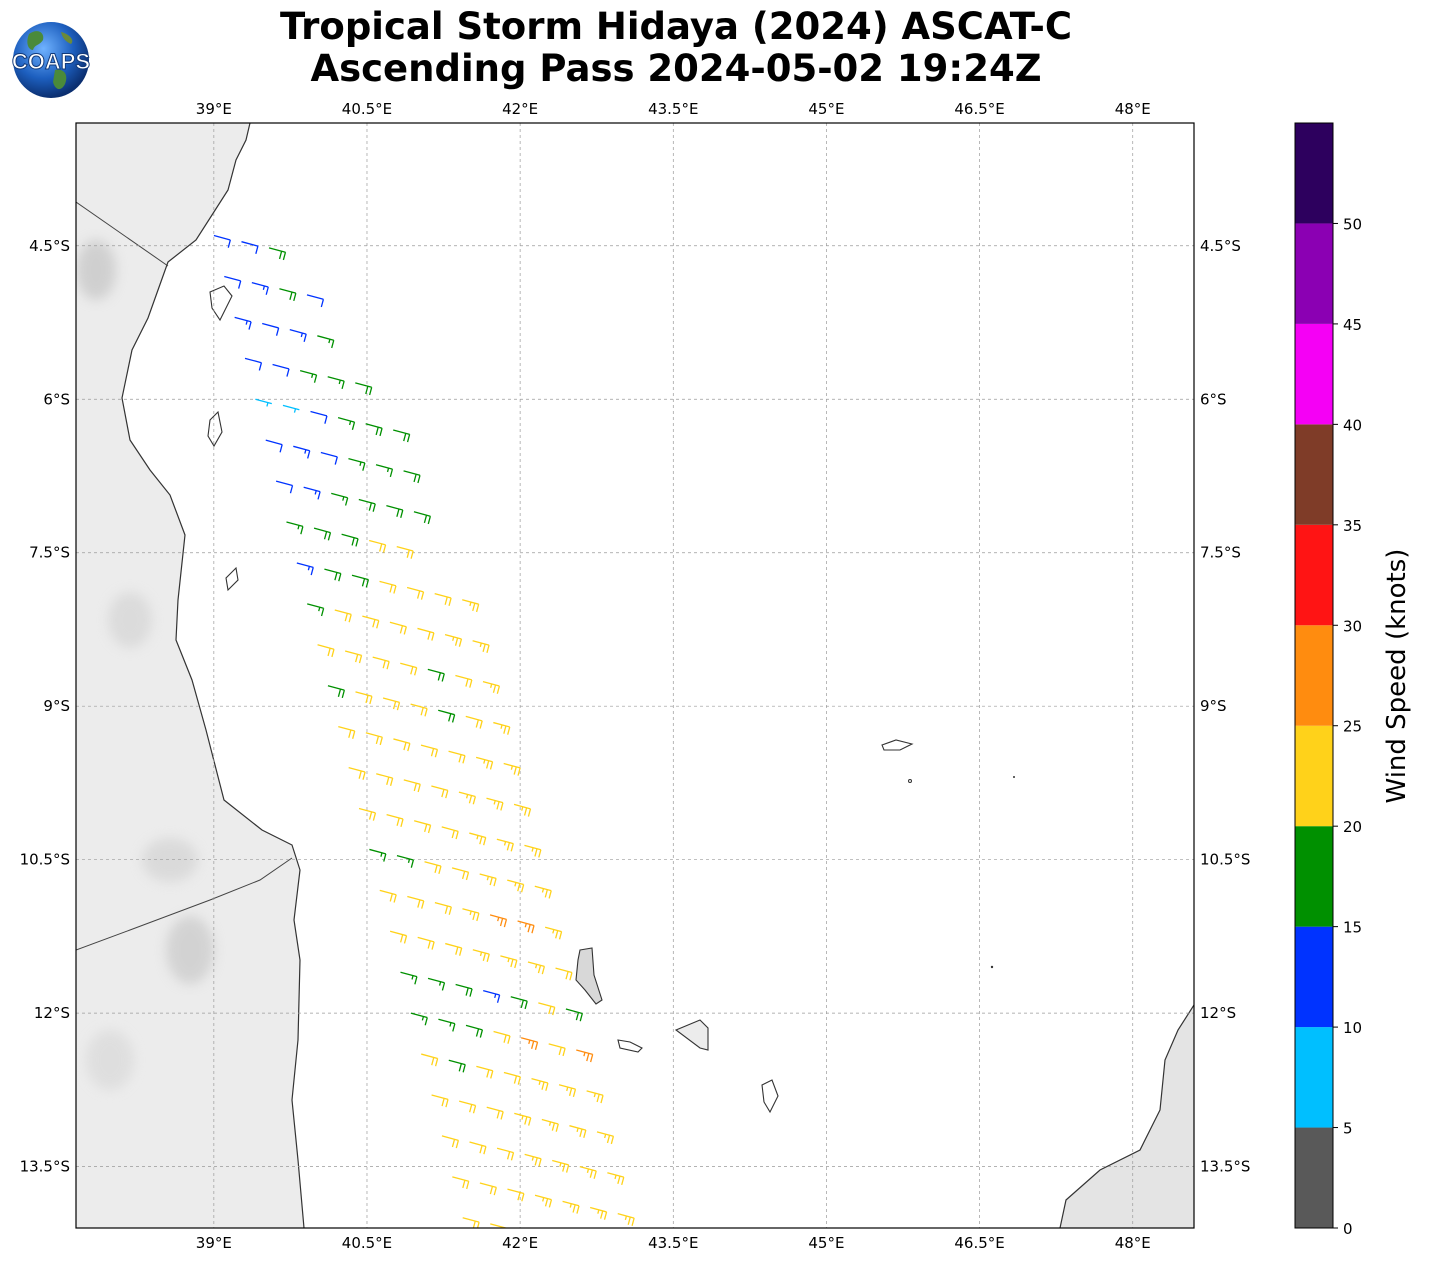 The image size is (1432, 1264). What do you see at coordinates (367, 1243) in the screenshot?
I see `lon-tick-label-bottom: 40.5°E` at bounding box center [367, 1243].